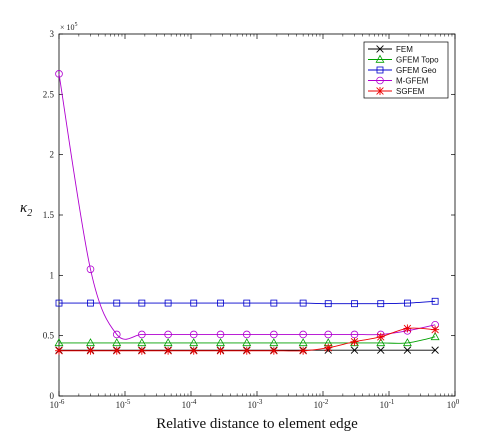  Describe the element at coordinates (52, 275) in the screenshot. I see `y-tick-label: 1` at that location.